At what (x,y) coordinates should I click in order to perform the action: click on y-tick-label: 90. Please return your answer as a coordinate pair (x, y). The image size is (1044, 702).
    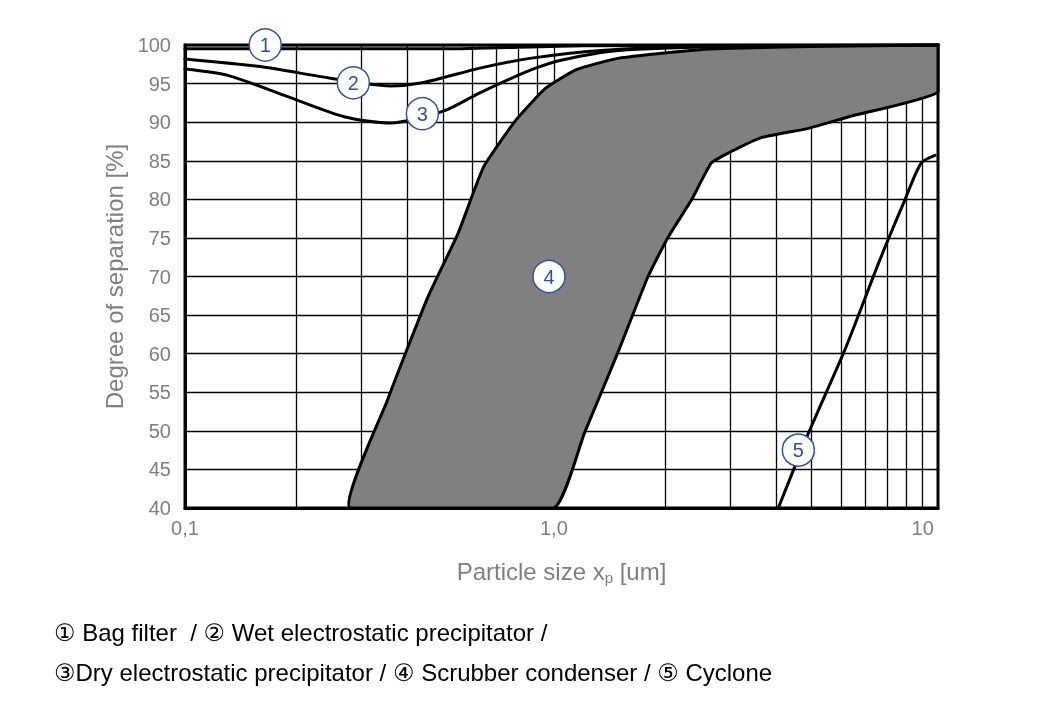
    Looking at the image, I should click on (159, 122).